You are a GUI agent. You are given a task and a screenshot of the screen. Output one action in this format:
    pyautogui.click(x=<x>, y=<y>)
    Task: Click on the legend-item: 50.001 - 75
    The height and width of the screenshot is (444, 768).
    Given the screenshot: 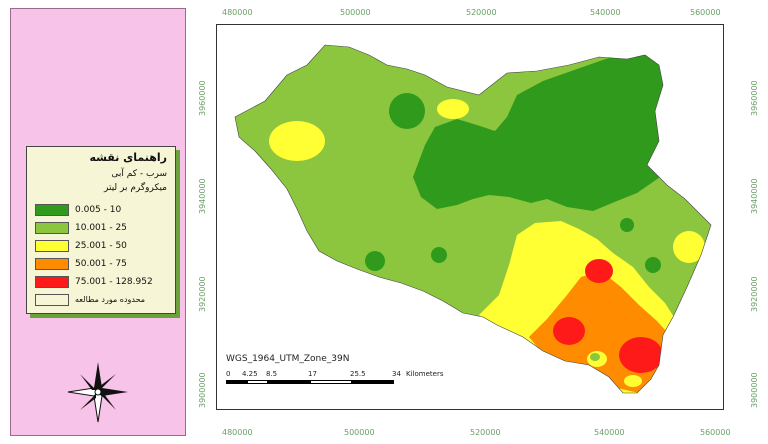 What is the action you would take?
    pyautogui.click(x=104, y=264)
    